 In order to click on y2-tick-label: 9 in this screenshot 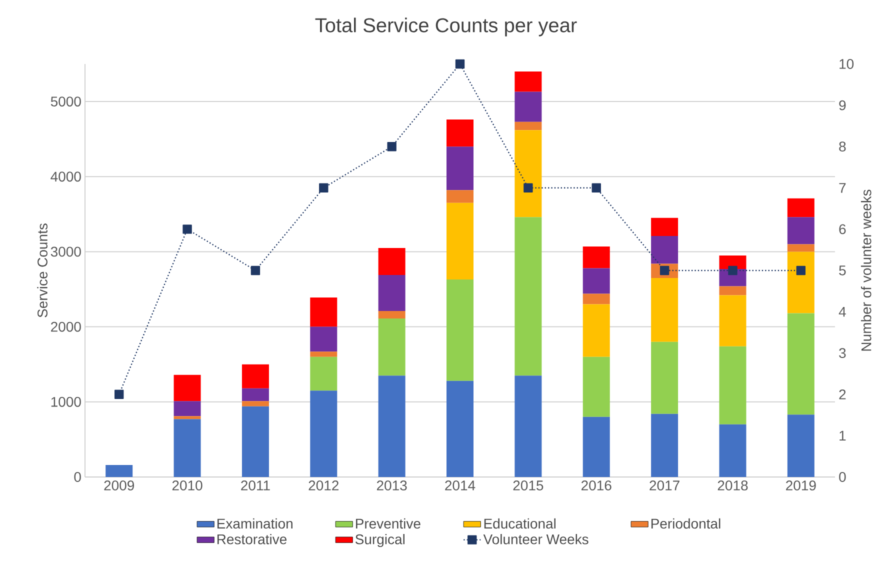, I will do `click(842, 105)`.